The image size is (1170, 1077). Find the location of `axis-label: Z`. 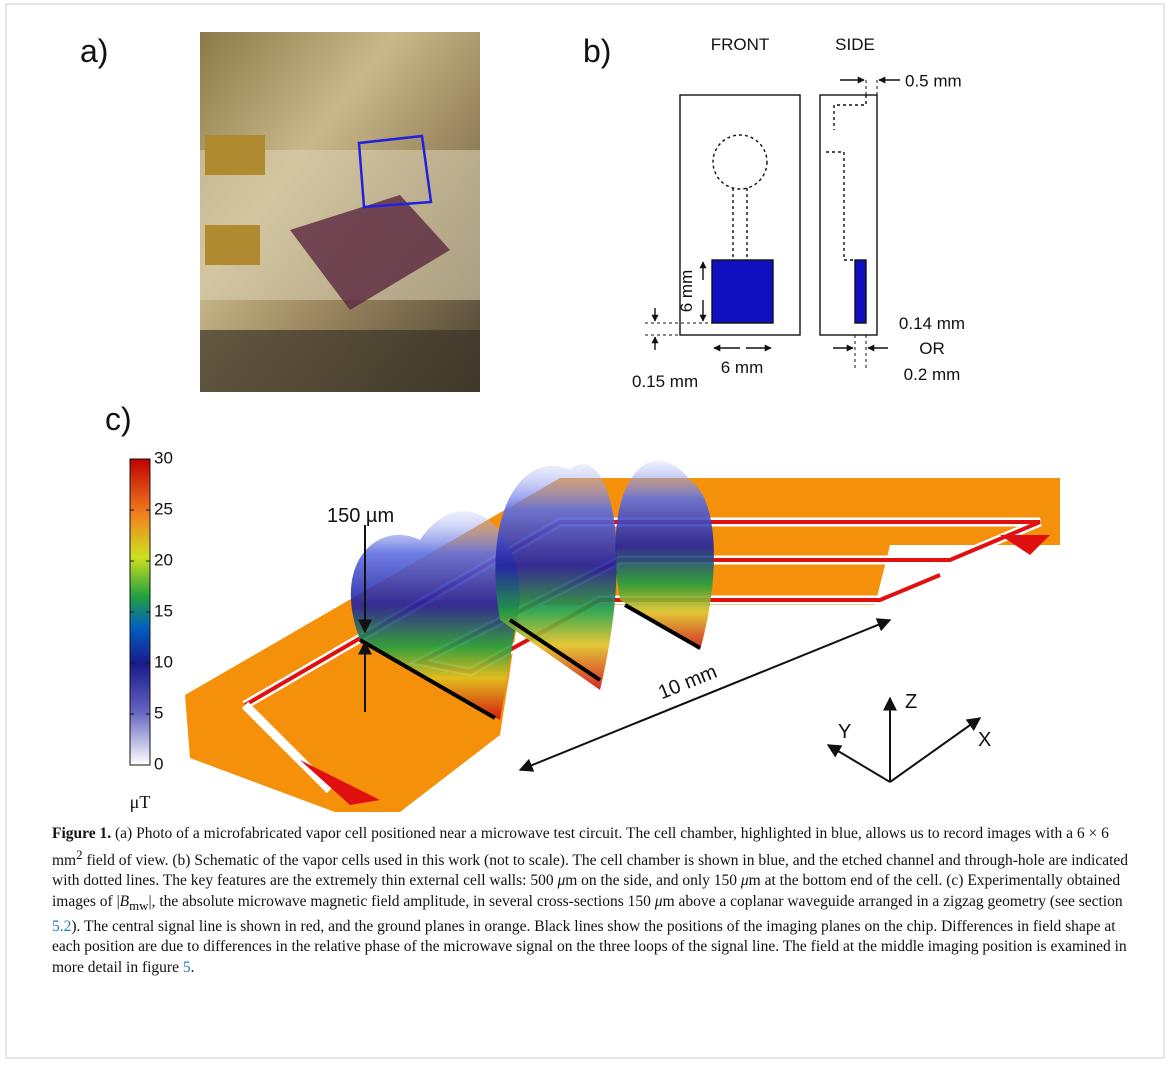

axis-label: Z is located at coordinates (911, 702).